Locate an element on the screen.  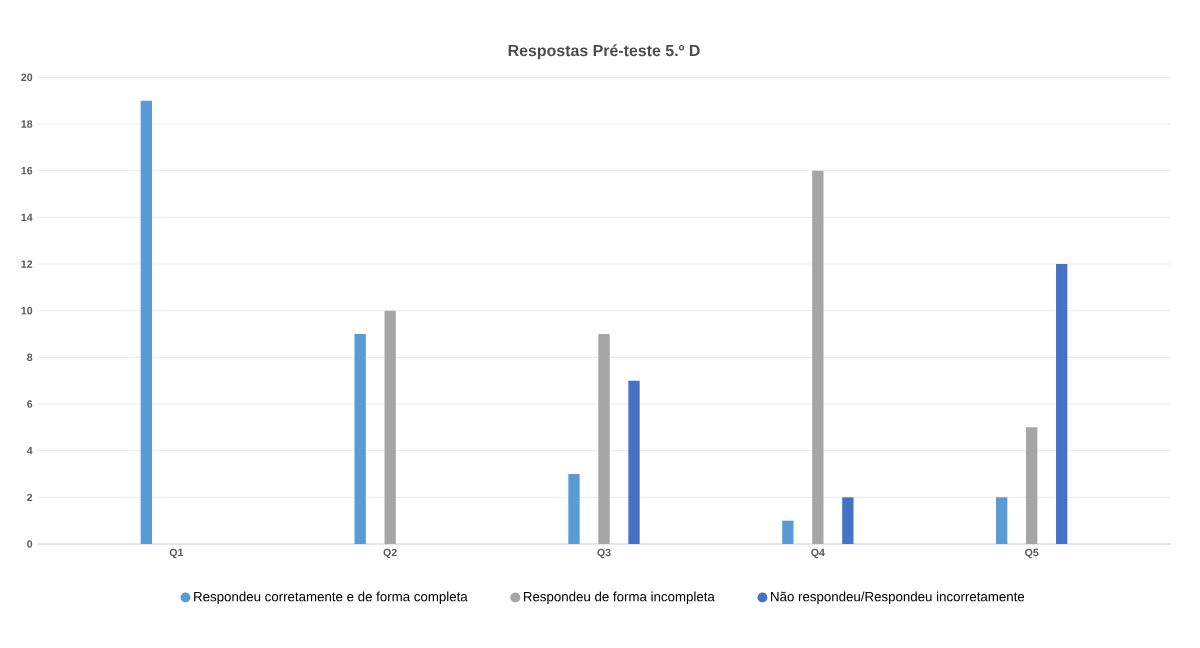
legend-label: Respondeu de forma incompleta is located at coordinates (619, 597).